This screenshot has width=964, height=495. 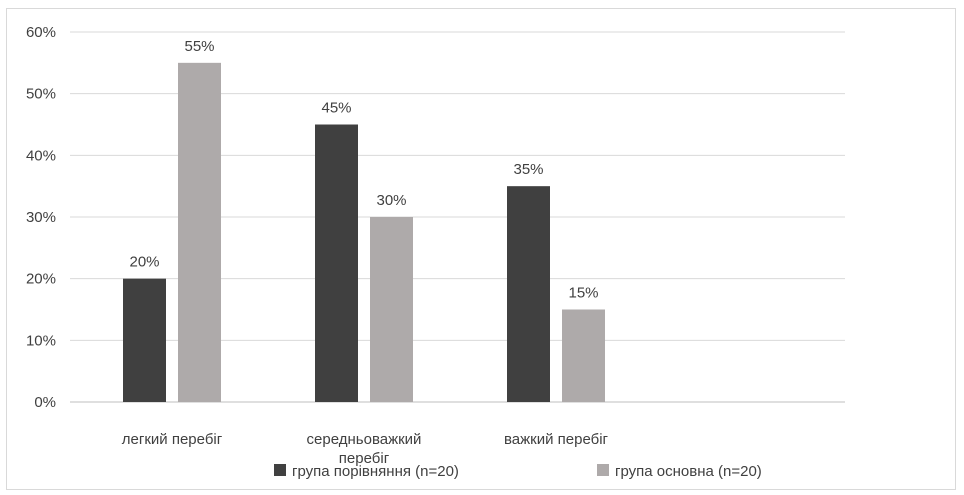 I want to click on legend-label-main: група основна (n=20), so click(x=688, y=471).